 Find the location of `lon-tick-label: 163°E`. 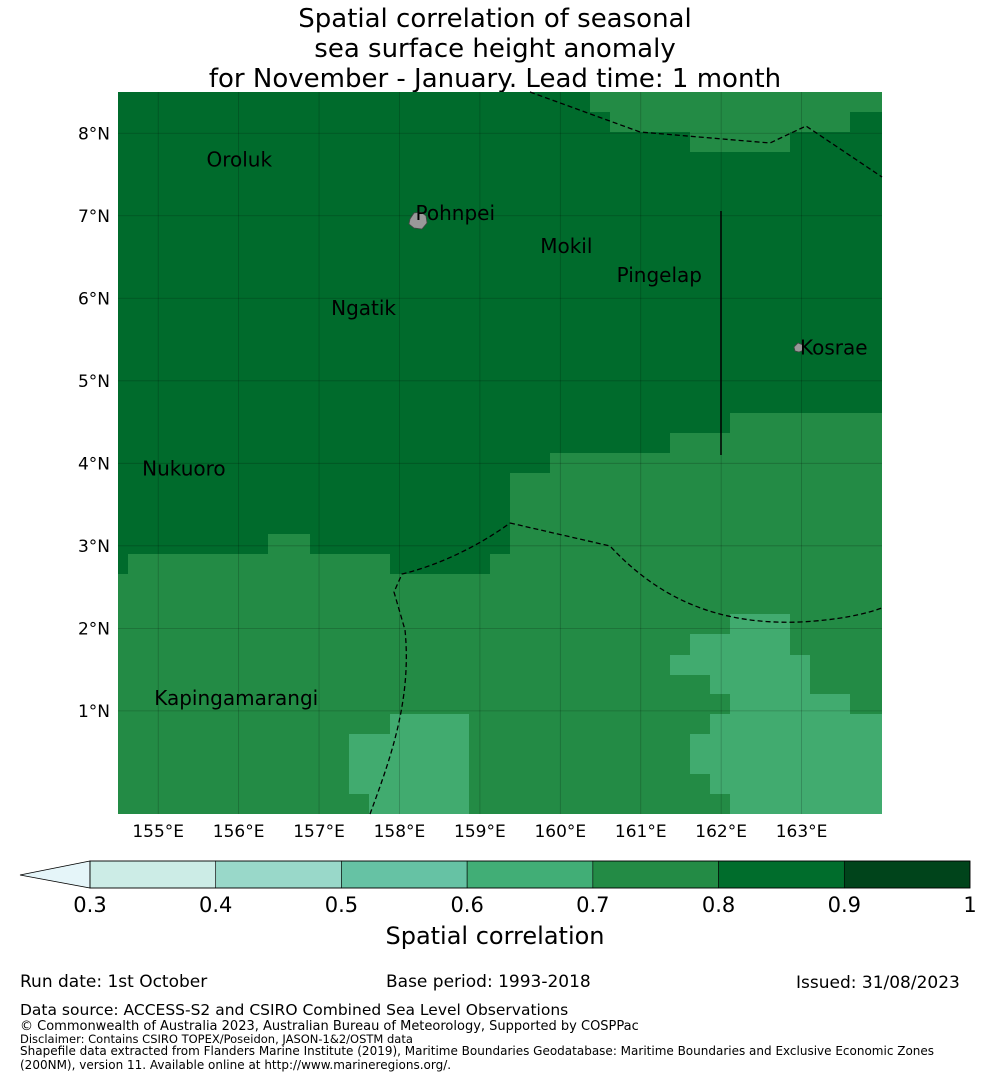

lon-tick-label: 163°E is located at coordinates (802, 832).